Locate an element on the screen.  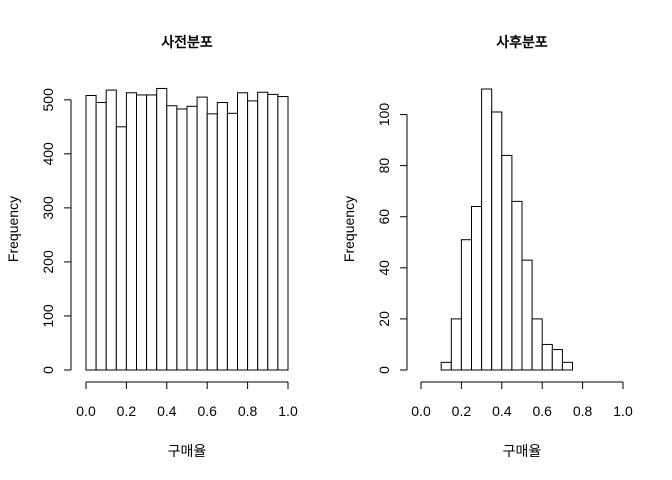
y-tick-label: 200 is located at coordinates (48, 262).